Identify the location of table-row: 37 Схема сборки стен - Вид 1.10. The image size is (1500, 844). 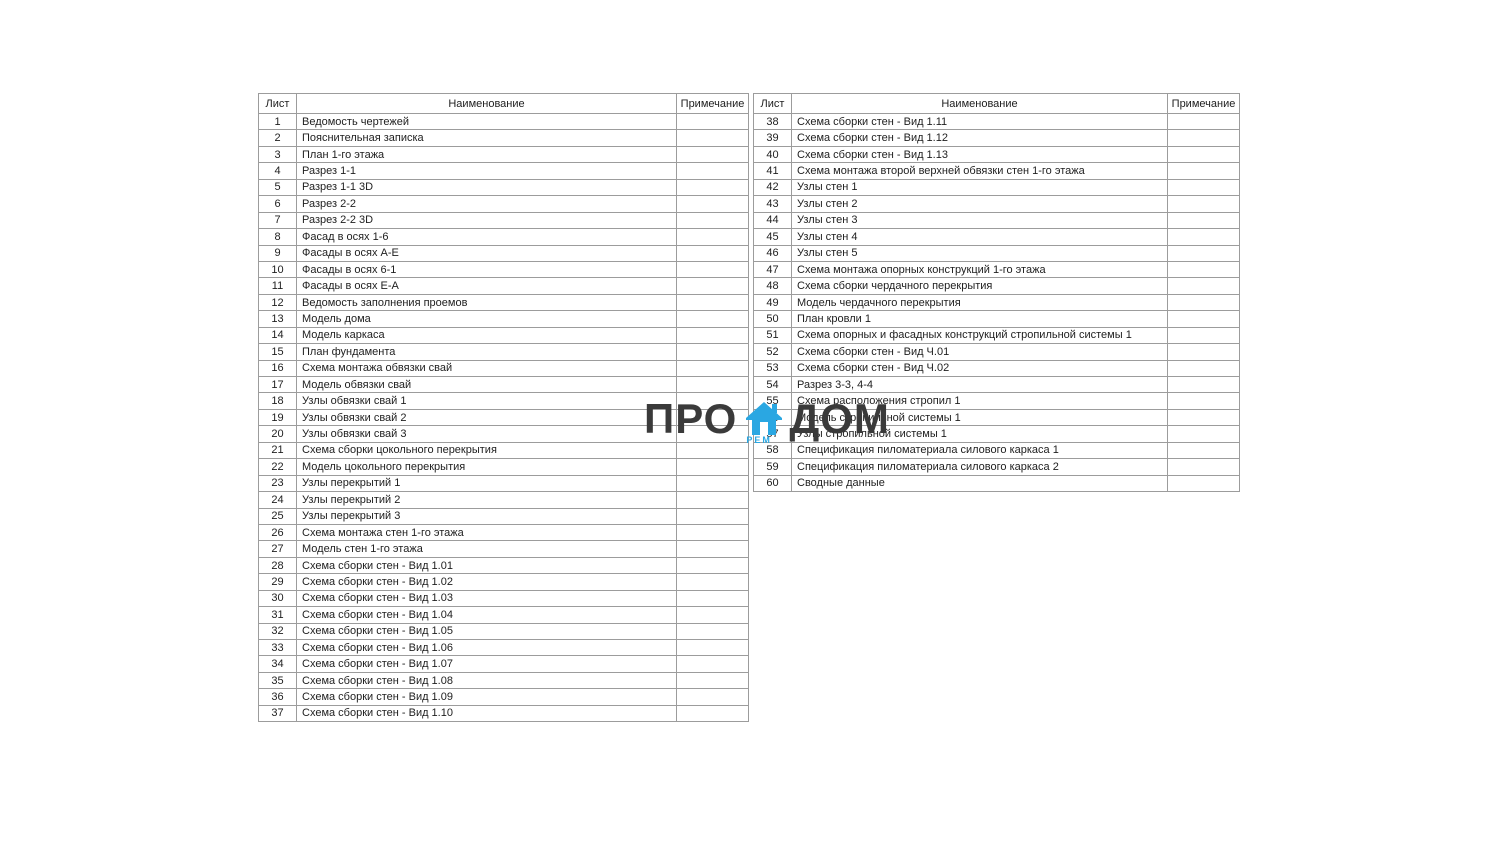
(503, 713).